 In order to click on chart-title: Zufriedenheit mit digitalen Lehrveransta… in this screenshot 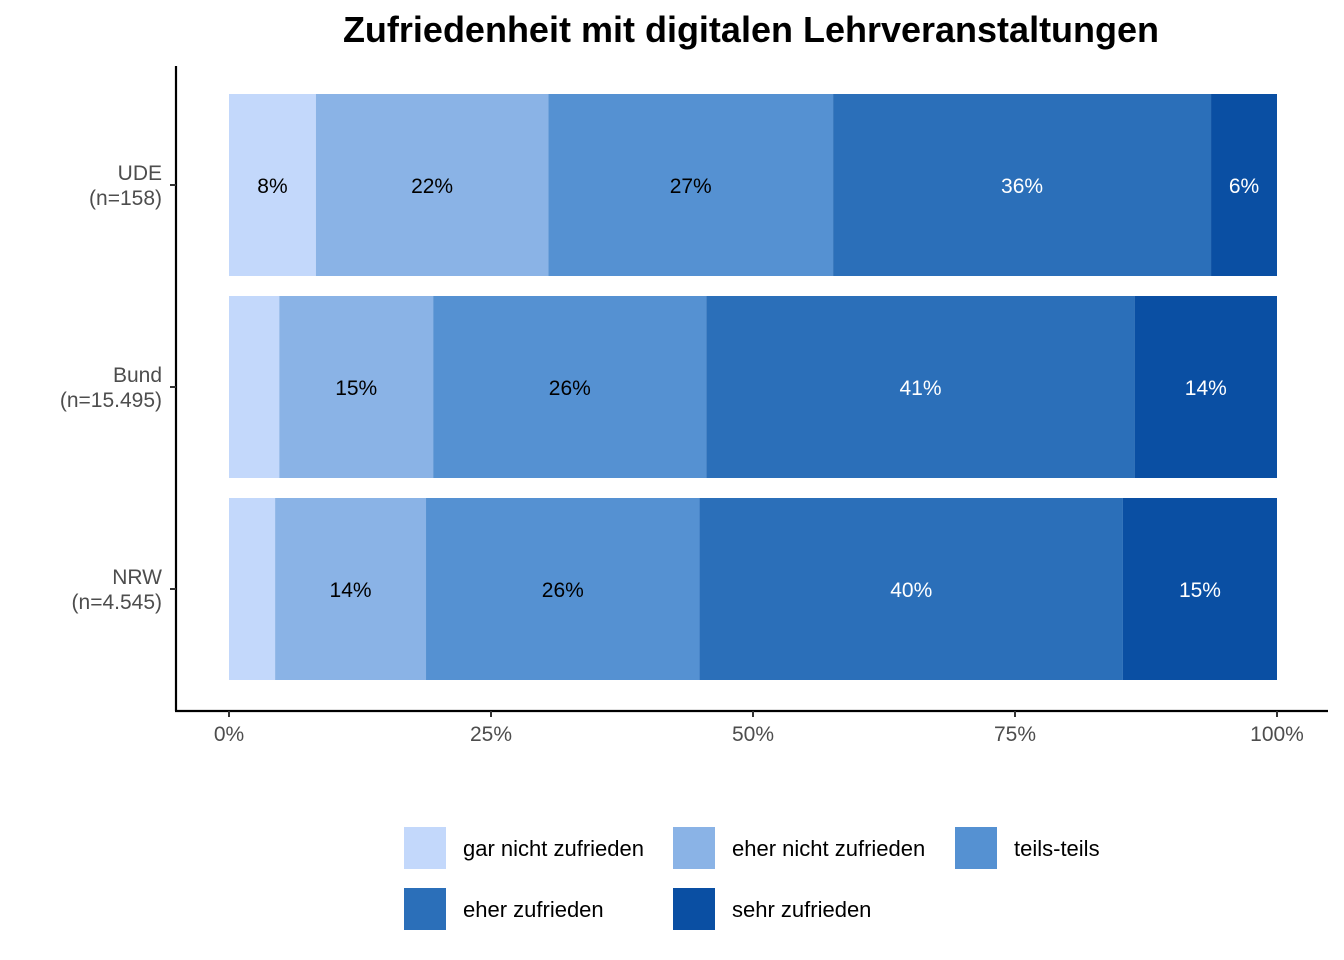, I will do `click(751, 29)`.